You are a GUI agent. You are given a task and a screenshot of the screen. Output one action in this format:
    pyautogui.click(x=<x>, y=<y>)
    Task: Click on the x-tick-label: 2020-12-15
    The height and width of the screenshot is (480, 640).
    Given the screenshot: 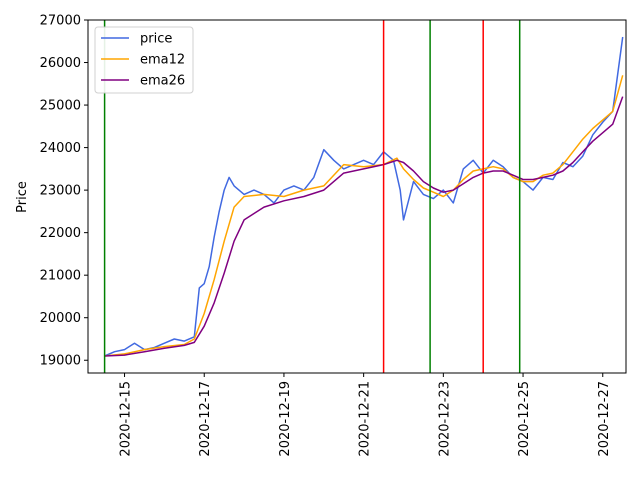 What is the action you would take?
    pyautogui.click(x=126, y=419)
    